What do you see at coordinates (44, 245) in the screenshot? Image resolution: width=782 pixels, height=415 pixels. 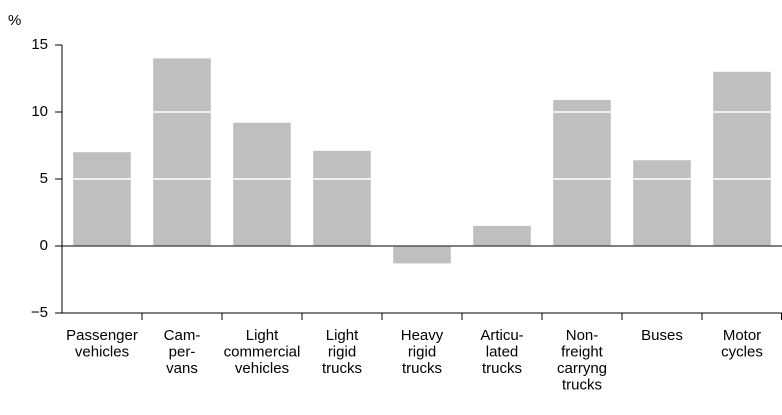 I see `y-tick-label: 0` at bounding box center [44, 245].